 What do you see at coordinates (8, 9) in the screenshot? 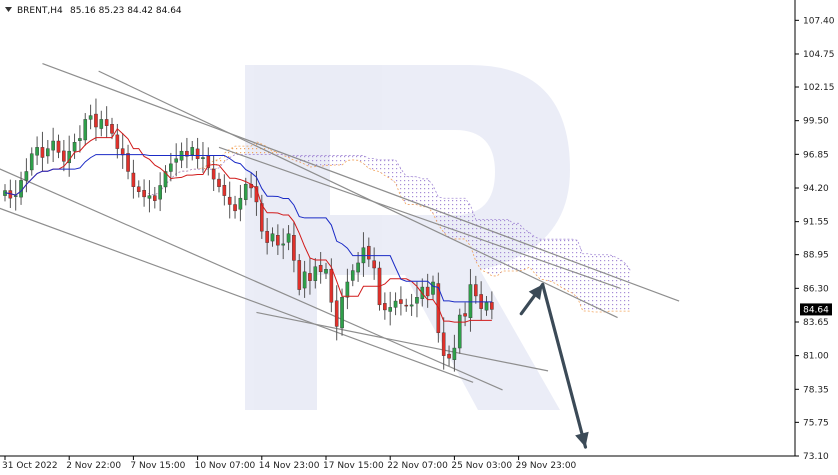
I see `dropdown-triangle-icon` at bounding box center [8, 9].